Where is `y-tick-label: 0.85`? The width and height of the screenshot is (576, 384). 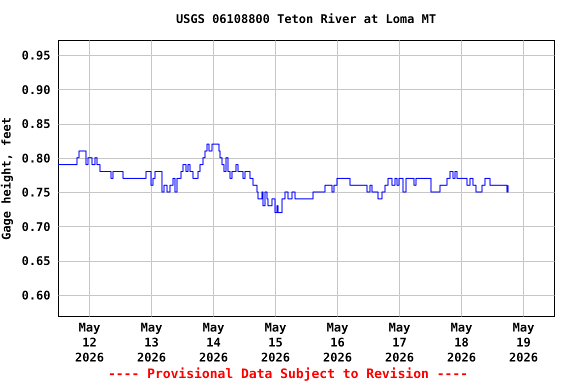
y-tick-label: 0.85 is located at coordinates (36, 124).